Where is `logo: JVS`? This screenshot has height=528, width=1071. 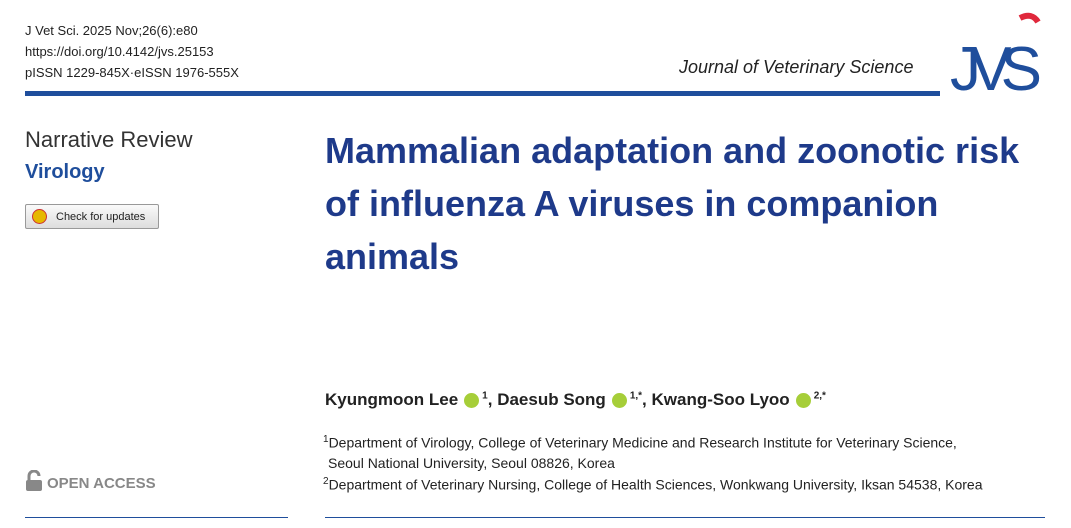
logo: JVS is located at coordinates (996, 58).